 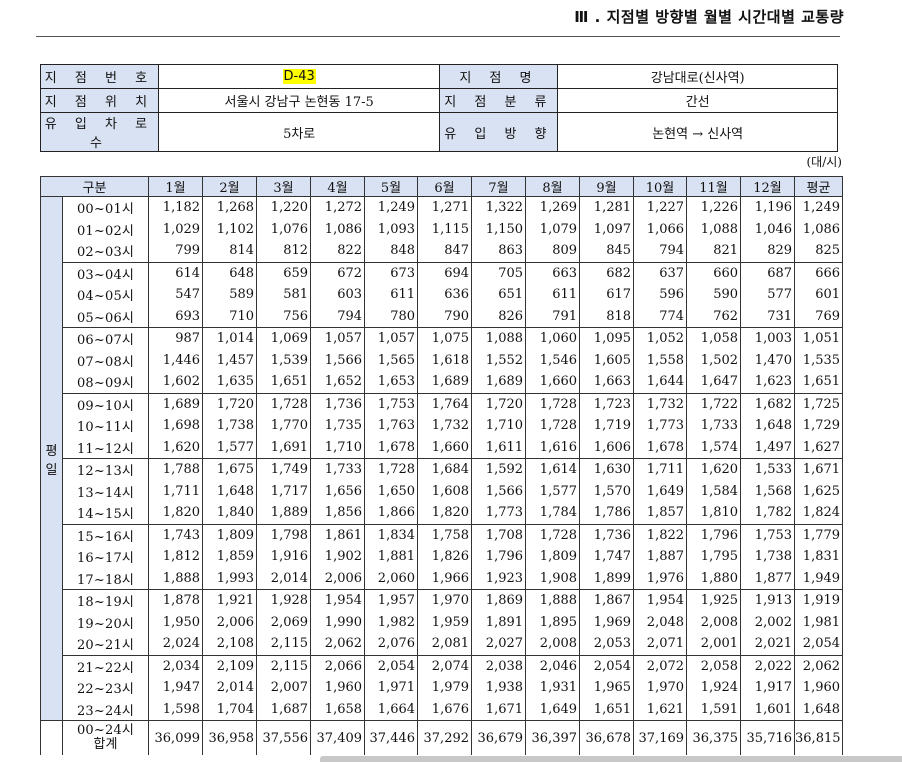 What do you see at coordinates (391, 737) in the screenshot?
I see `total-value-cell: 37,446` at bounding box center [391, 737].